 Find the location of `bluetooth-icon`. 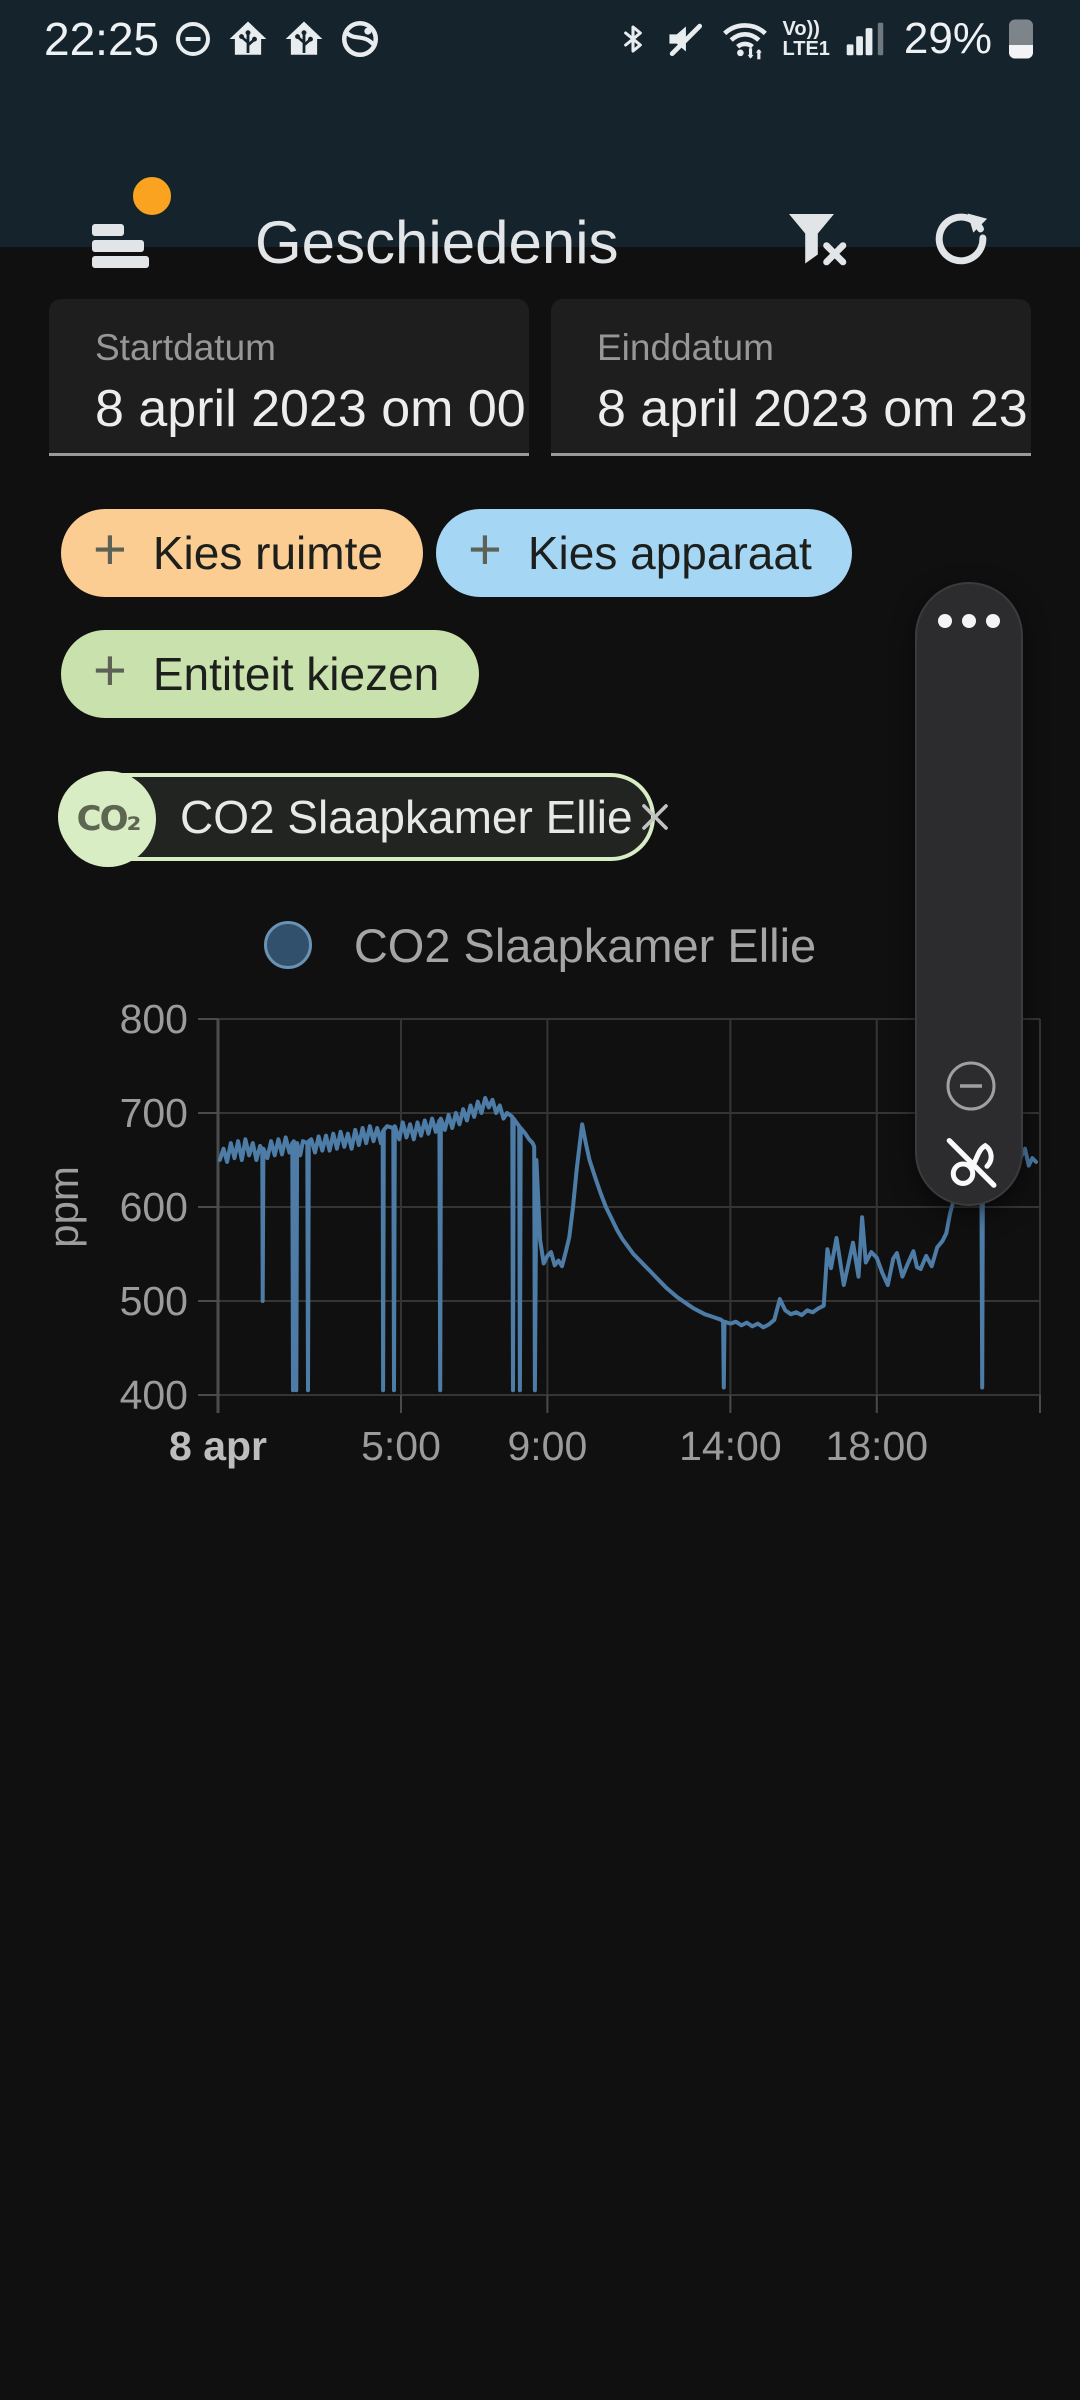

bluetooth-icon is located at coordinates (633, 39).